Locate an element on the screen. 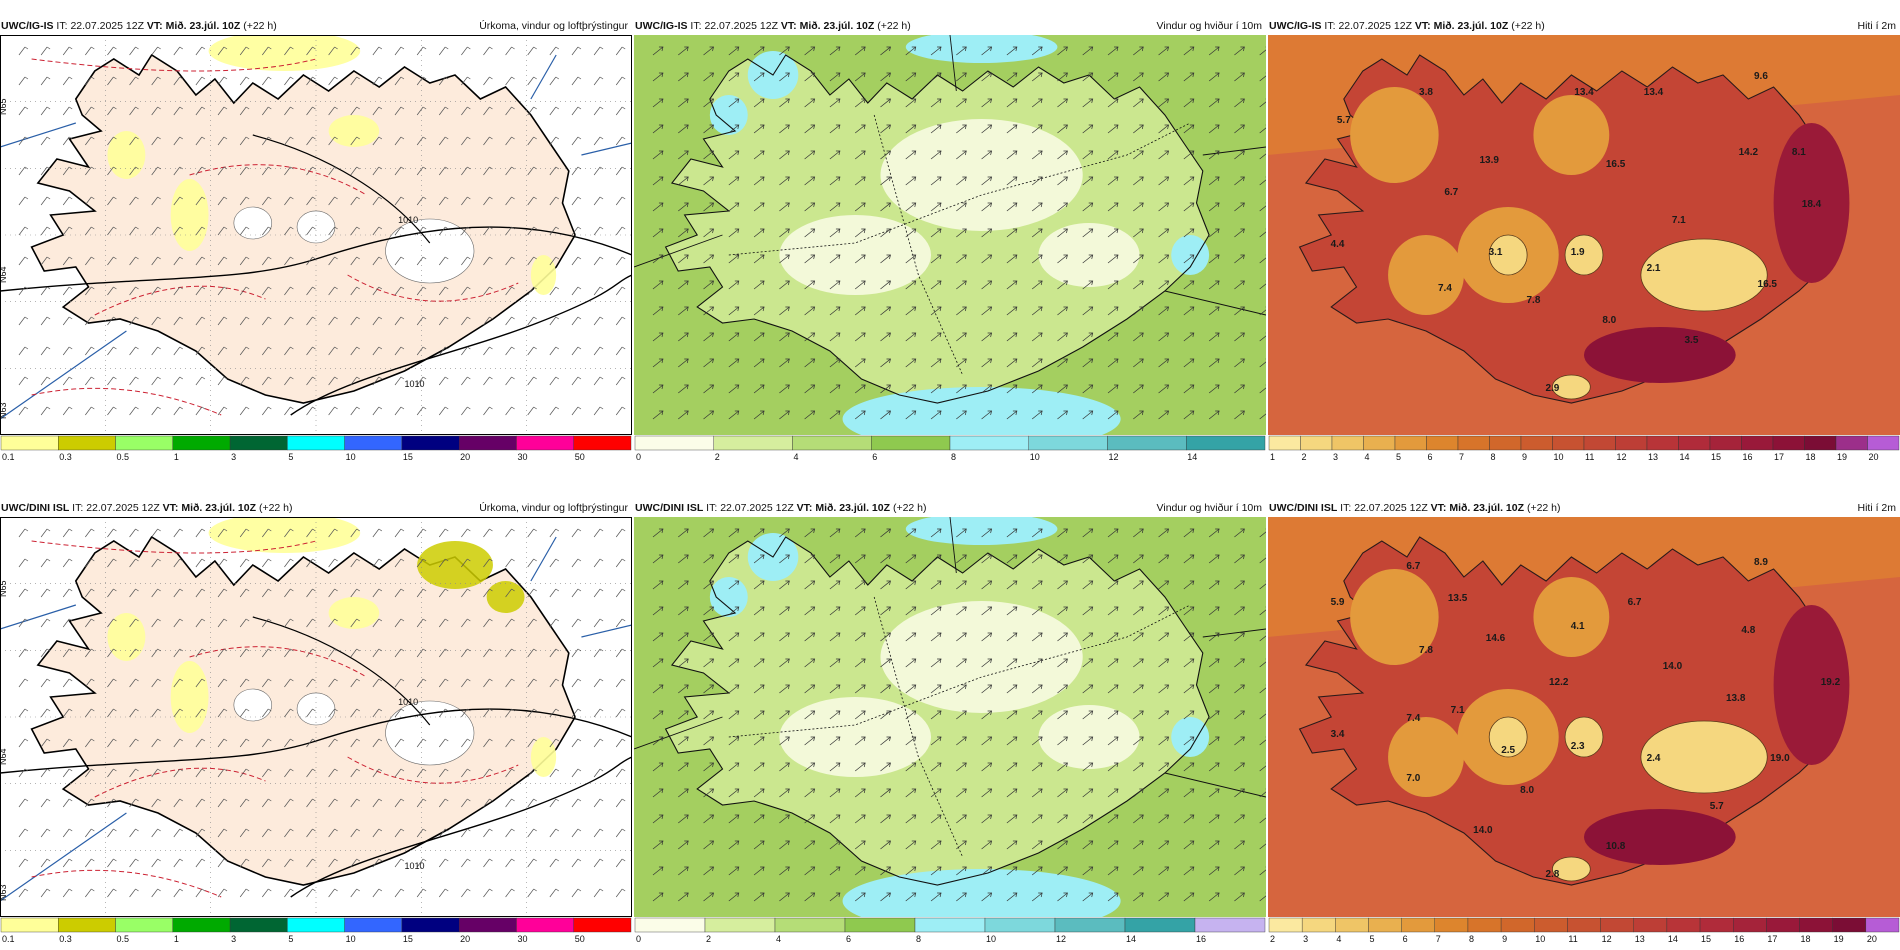 This screenshot has width=1900, height=950. panel-title: Úrkoma, vindur og loftþrýstingur is located at coordinates (553, 26).